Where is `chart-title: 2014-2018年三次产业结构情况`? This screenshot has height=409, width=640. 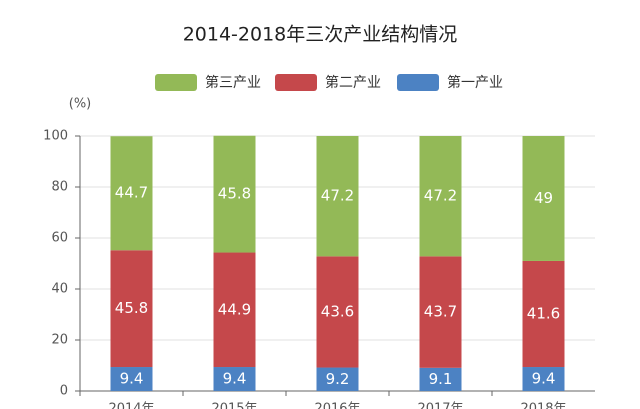 chart-title: 2014-2018年三次产业结构情况 is located at coordinates (320, 35).